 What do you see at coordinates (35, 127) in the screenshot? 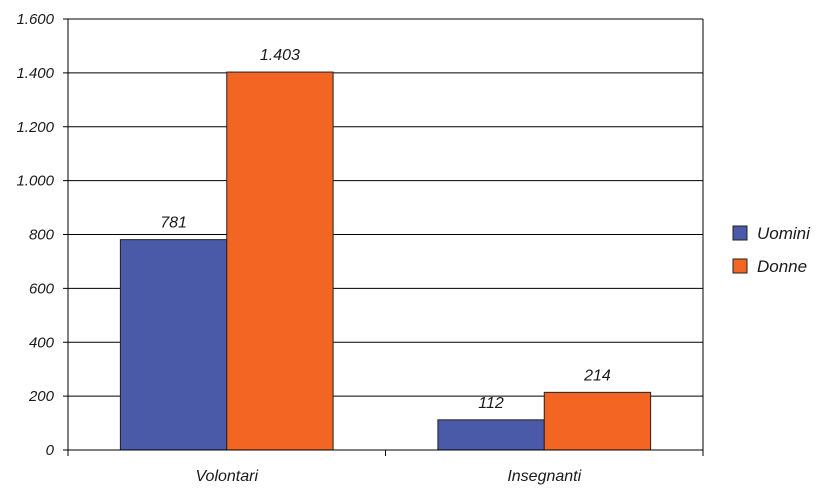
I see `y-tick-label: 1.200` at bounding box center [35, 127].